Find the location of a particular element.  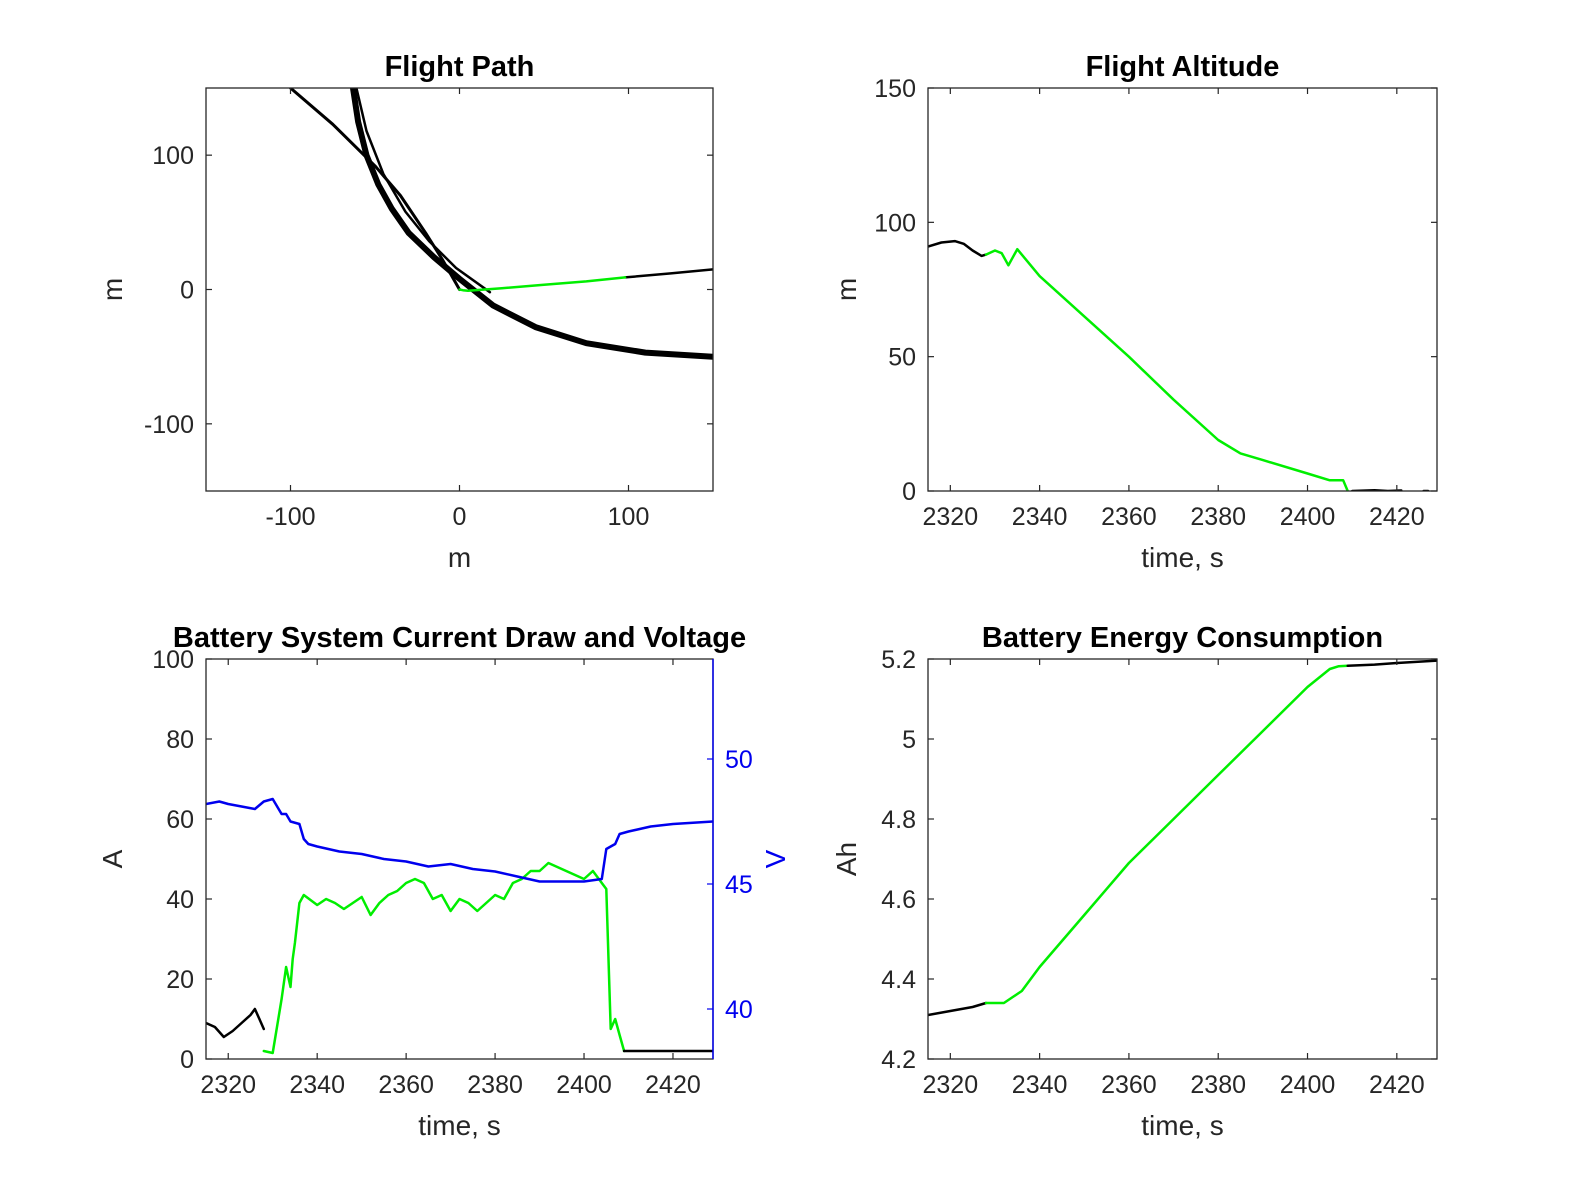

y-tick-label: 5 is located at coordinates (909, 740).